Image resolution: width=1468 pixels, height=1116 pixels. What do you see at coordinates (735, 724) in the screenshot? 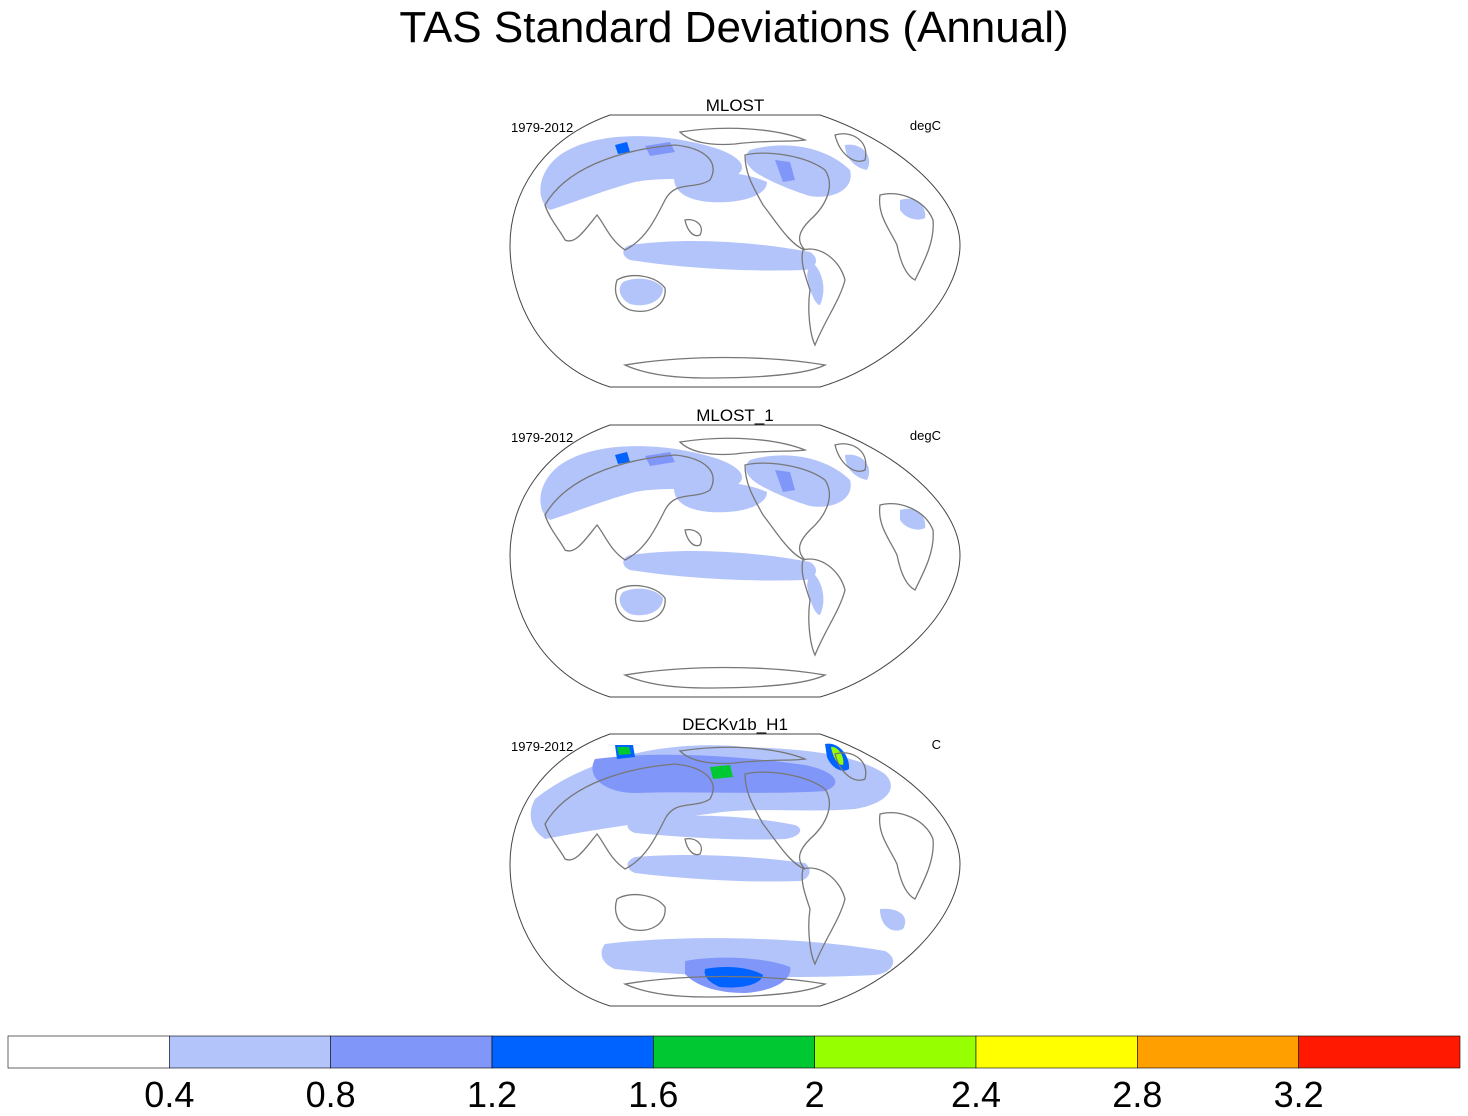
I see `panel-title: DECKv1b_H1` at bounding box center [735, 724].